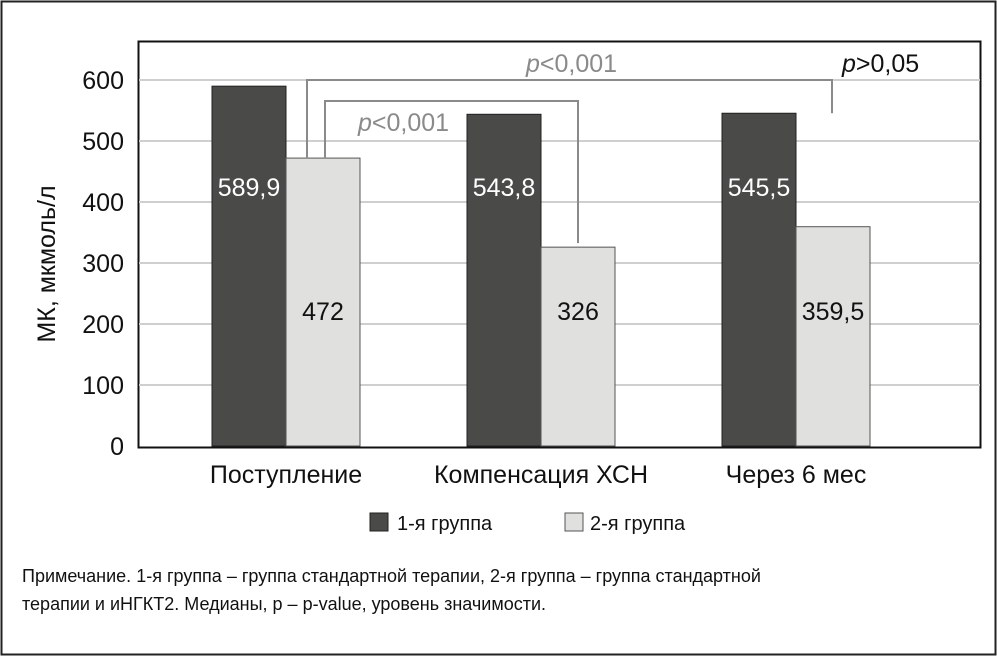  Describe the element at coordinates (47, 263) in the screenshot. I see `y-axis-label: МК, мкмоль/л` at that location.